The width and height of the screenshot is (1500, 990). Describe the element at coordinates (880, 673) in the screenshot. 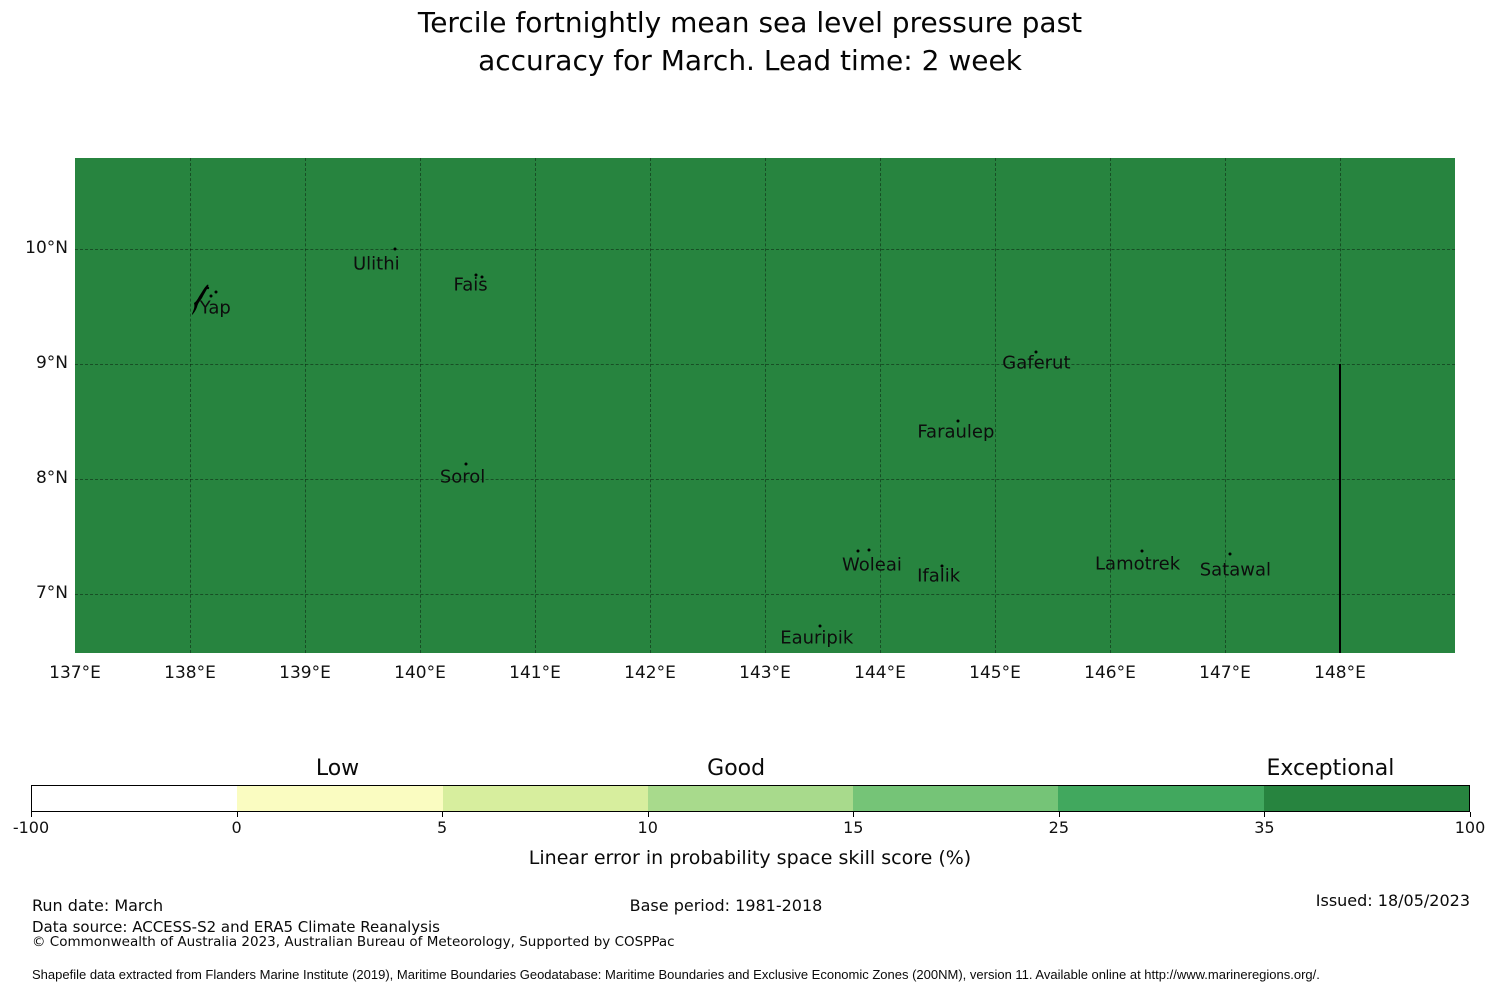

I see `x-tick-label-144e: 144°E` at that location.